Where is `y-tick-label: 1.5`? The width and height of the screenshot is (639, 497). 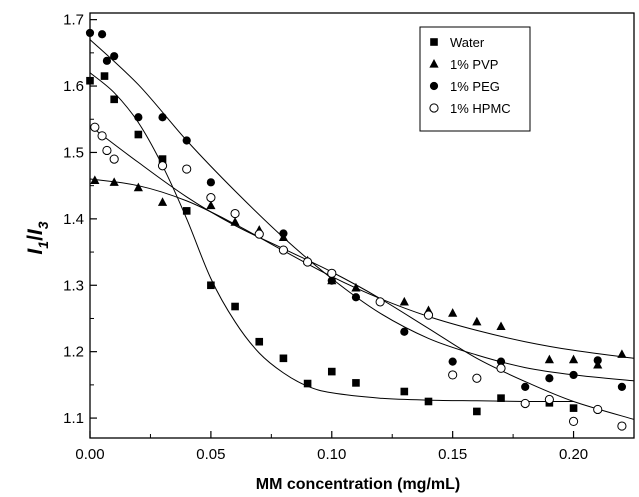 y-tick-label: 1.5 is located at coordinates (73, 152).